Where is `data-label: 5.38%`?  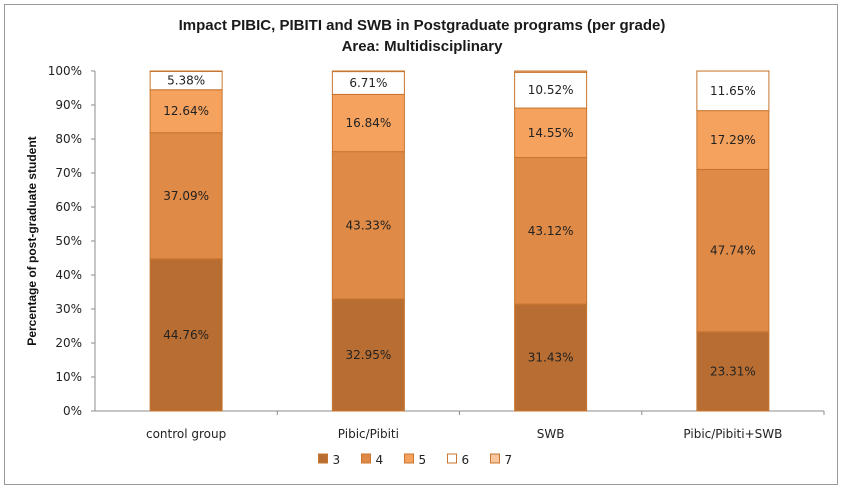 data-label: 5.38% is located at coordinates (186, 81).